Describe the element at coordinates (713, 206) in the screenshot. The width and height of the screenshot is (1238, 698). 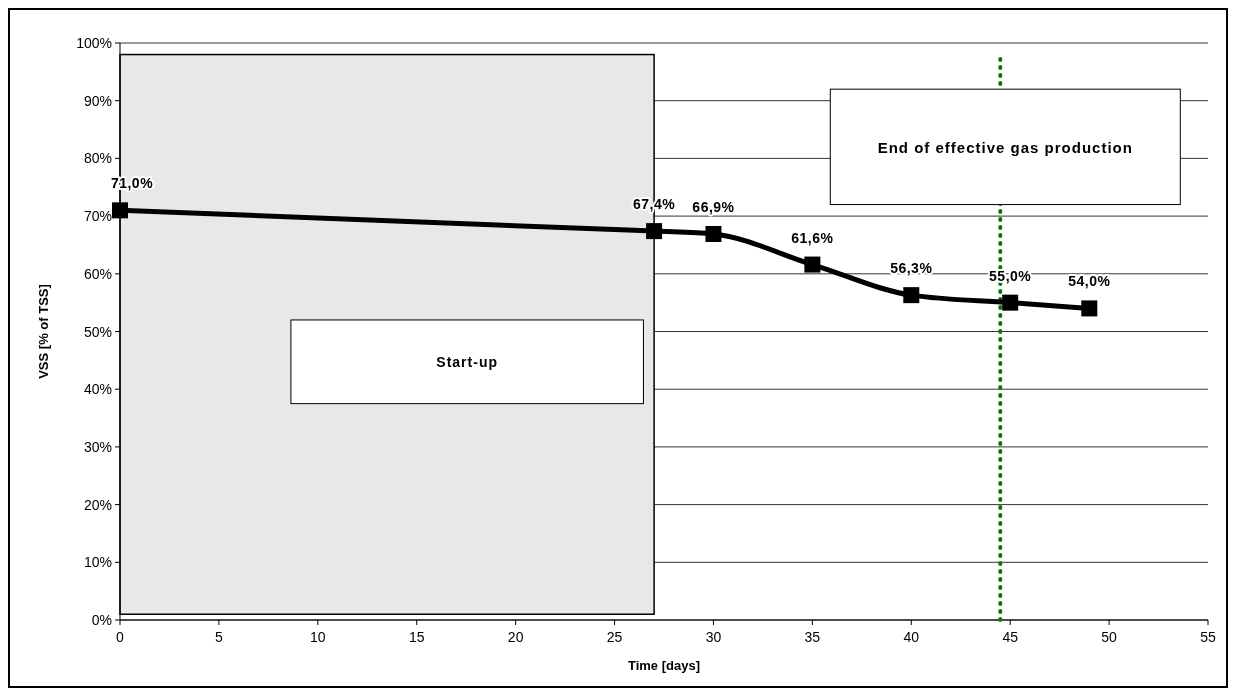
I see `data-label: 66,9%` at that location.